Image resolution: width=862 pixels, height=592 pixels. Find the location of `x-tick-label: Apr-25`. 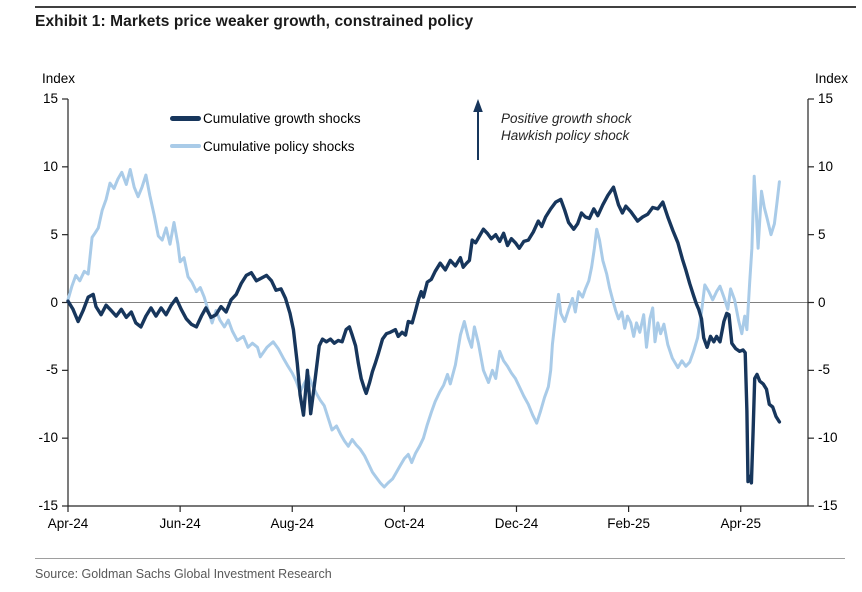

x-tick-label: Apr-25 is located at coordinates (740, 523).